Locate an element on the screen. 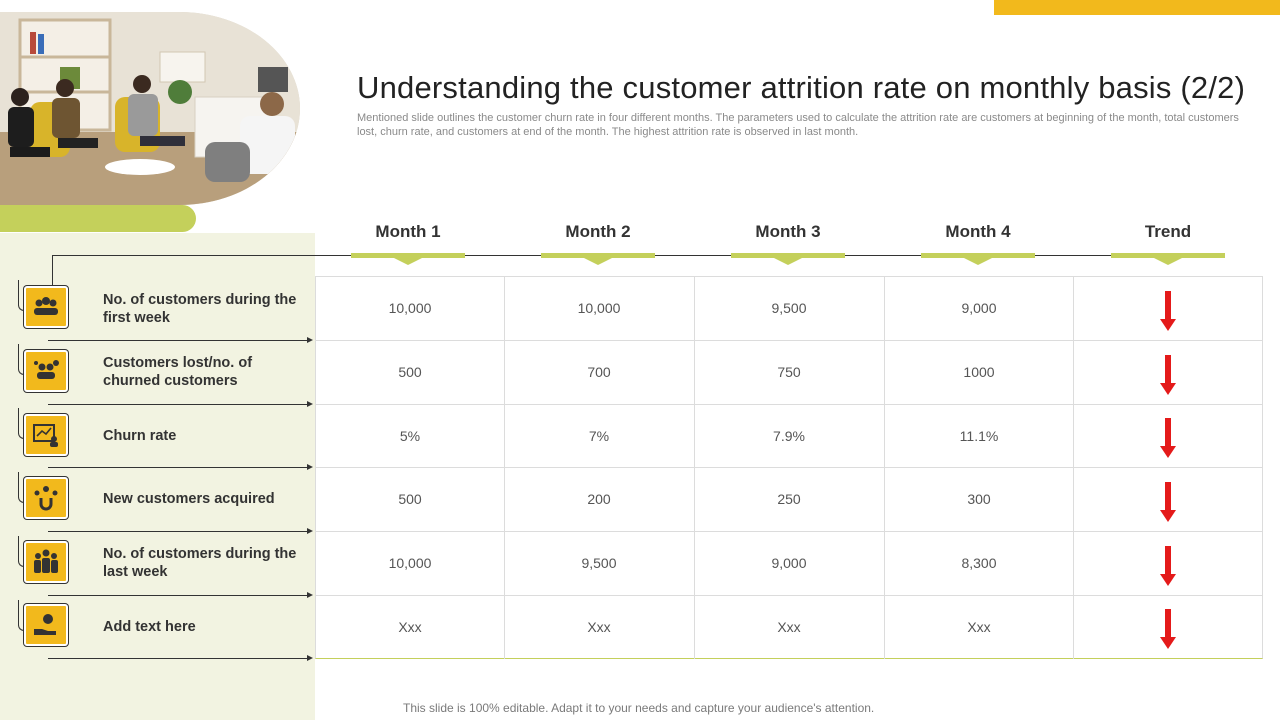 The height and width of the screenshot is (720, 1280). column-header-trend: Trend is located at coordinates (1168, 231).